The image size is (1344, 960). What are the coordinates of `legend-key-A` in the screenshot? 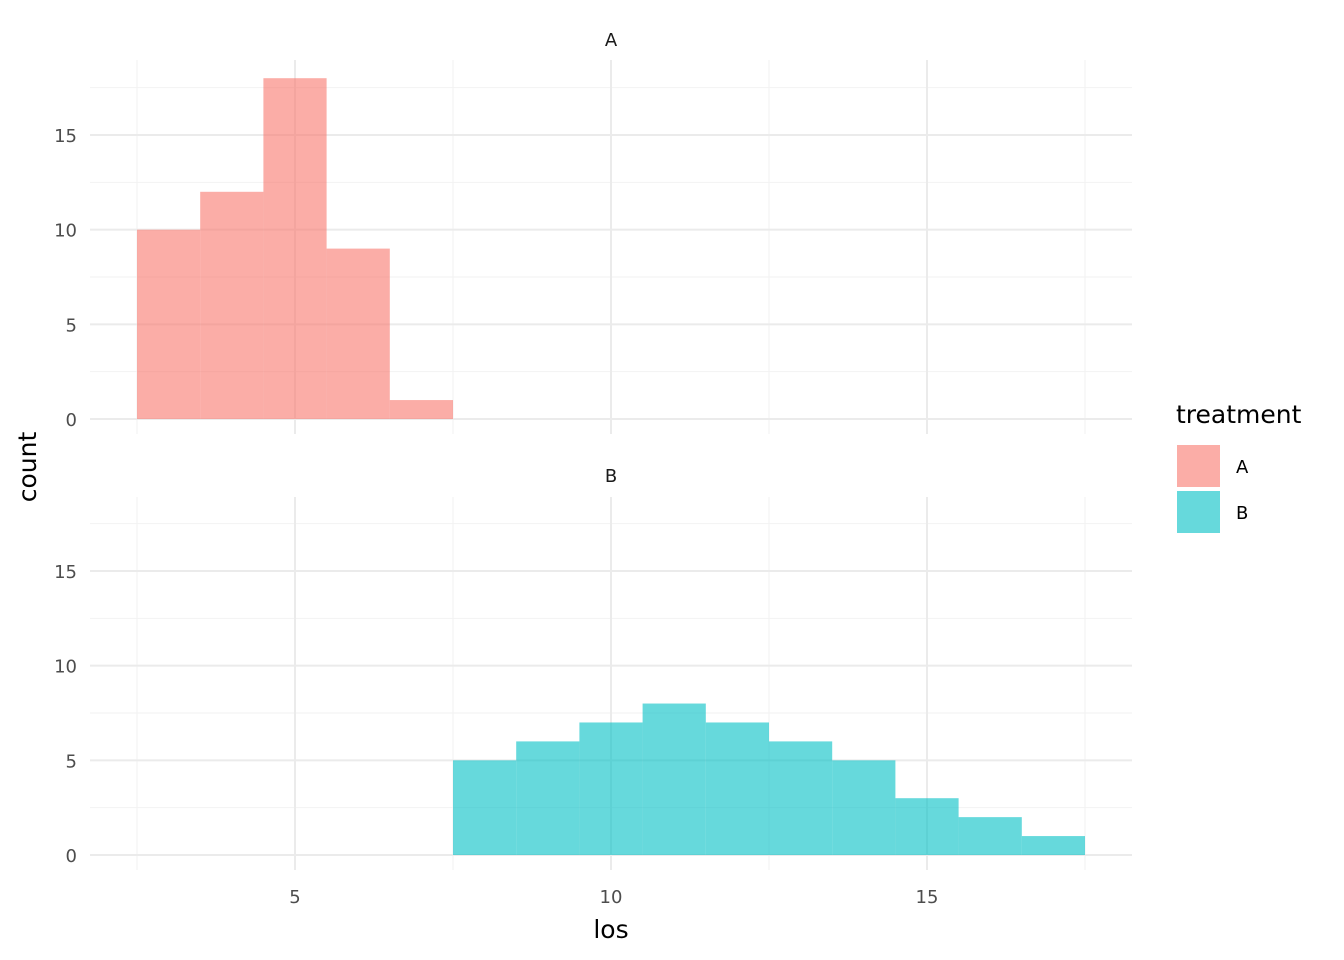 It's located at (1198, 466).